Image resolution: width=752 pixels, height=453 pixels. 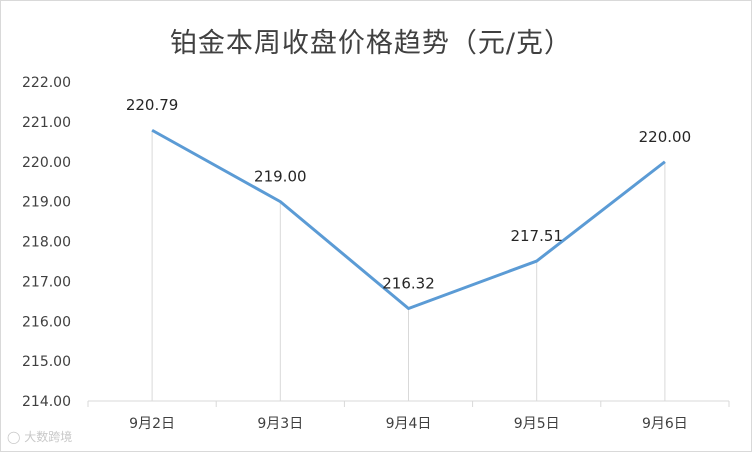 What do you see at coordinates (14, 437) in the screenshot?
I see `watermark-icon: ◯` at bounding box center [14, 437].